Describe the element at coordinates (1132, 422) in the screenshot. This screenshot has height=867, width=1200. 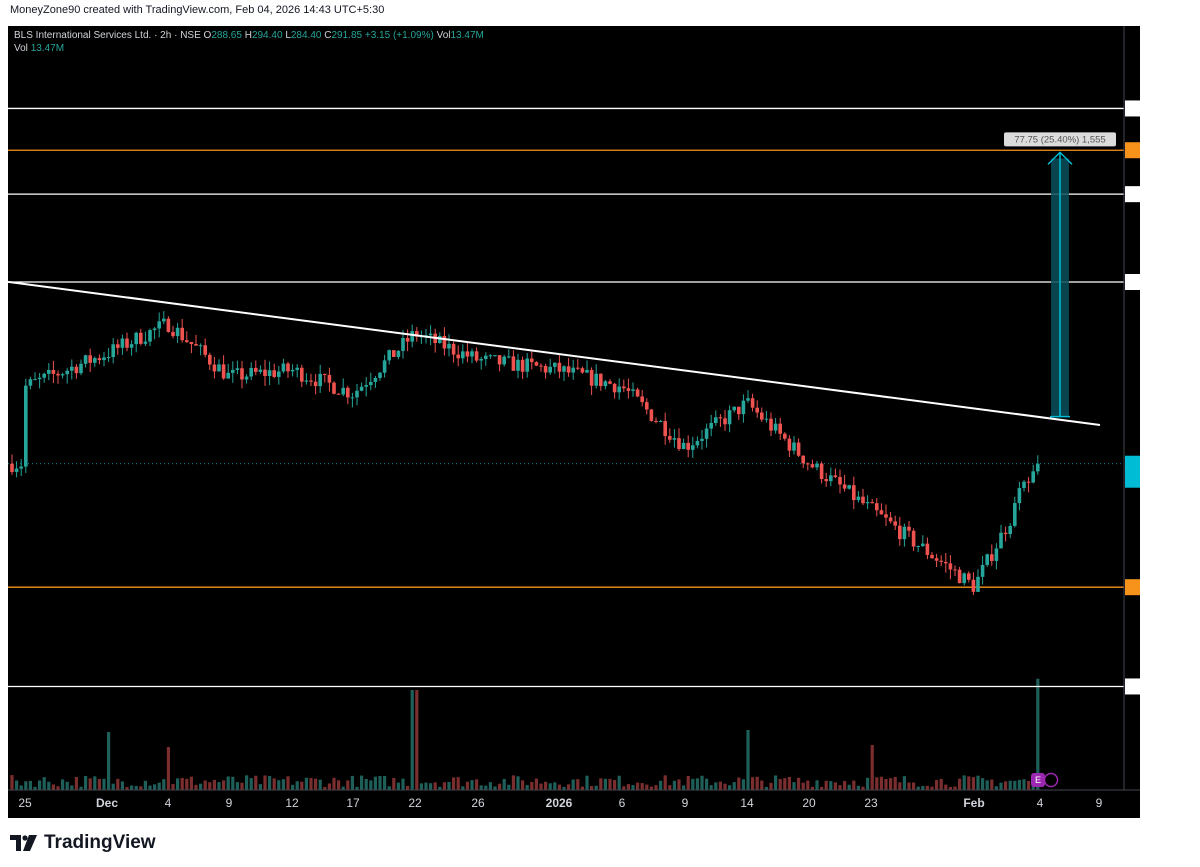
I see `price-axis-bg` at that location.